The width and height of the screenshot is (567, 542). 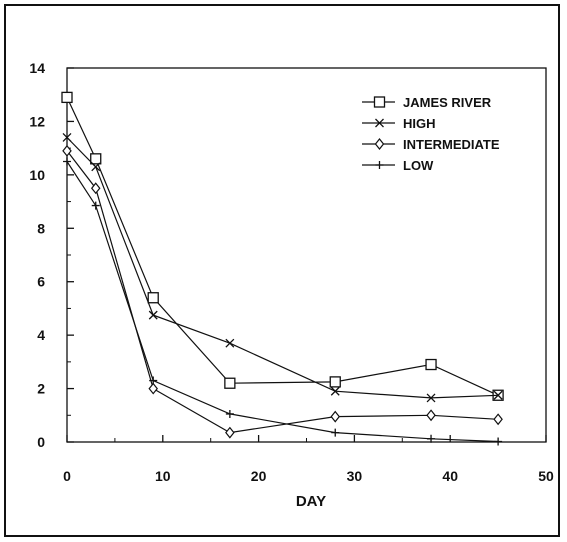 I want to click on y-tick-label: 0, so click(x=41, y=442).